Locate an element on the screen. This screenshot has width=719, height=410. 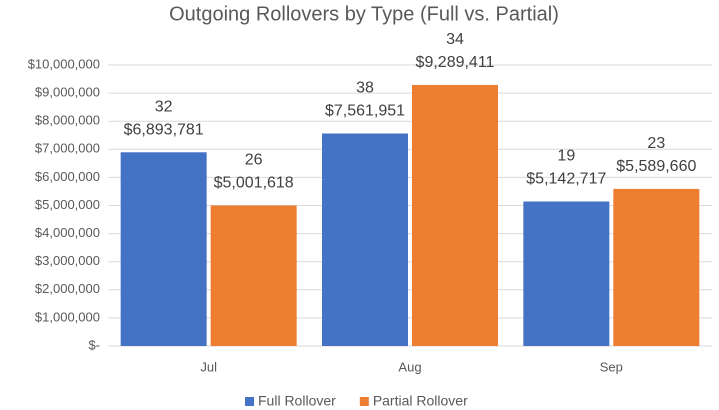
y-tick-label: $5,000,000 is located at coordinates (67, 204).